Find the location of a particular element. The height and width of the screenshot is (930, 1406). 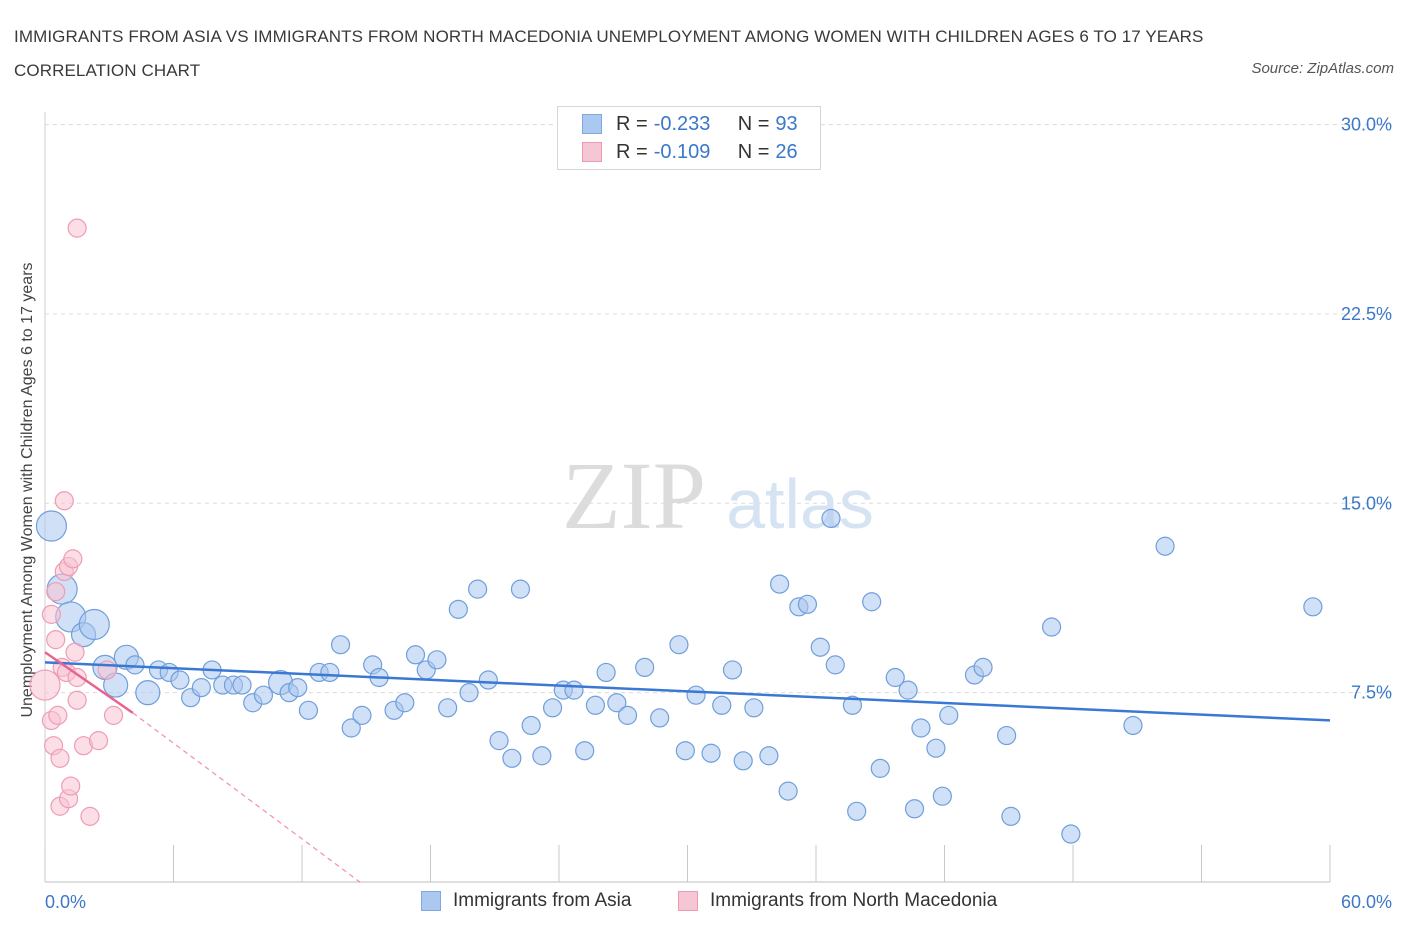

bottom-legend-label-macedonia: Immigrants from North Macedonia is located at coordinates (854, 900).